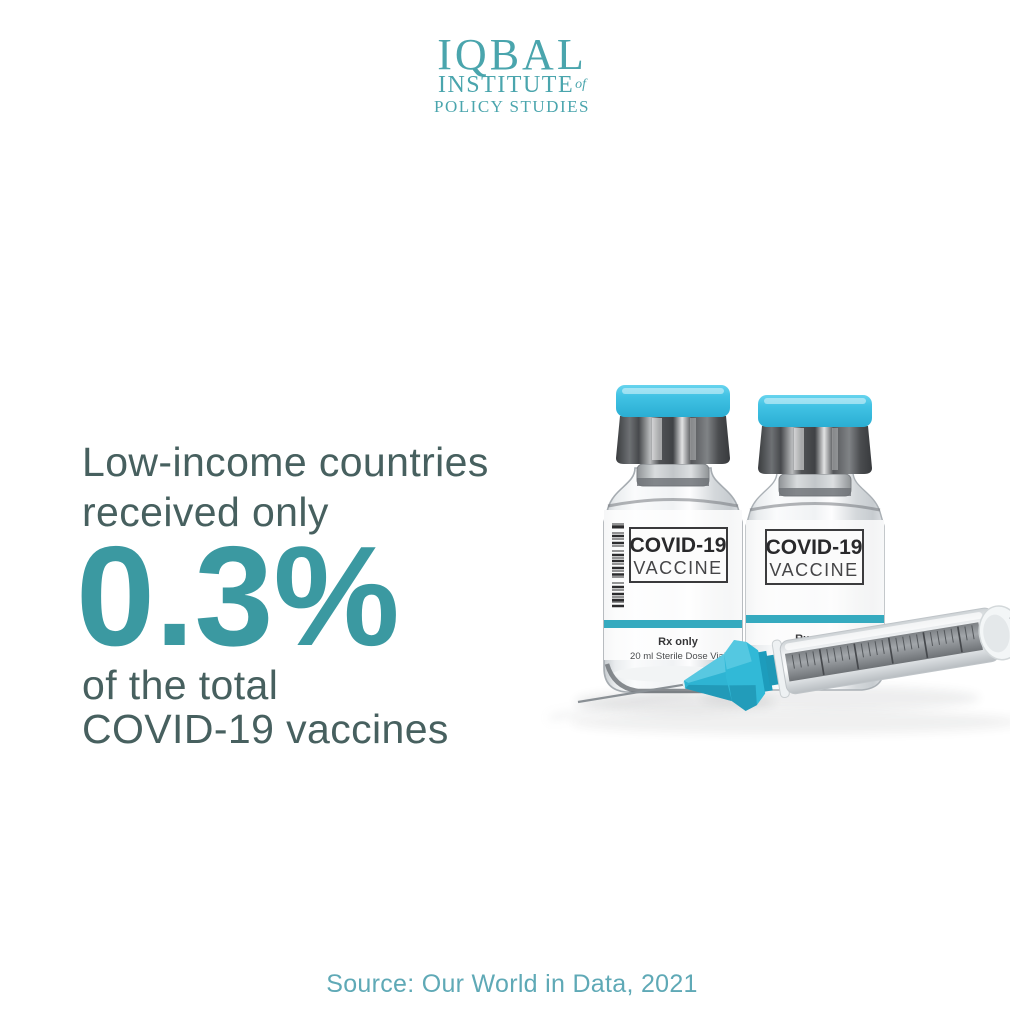 This screenshot has height=1024, width=1024. What do you see at coordinates (678, 642) in the screenshot?
I see `vial-rx-text: Rx only` at bounding box center [678, 642].